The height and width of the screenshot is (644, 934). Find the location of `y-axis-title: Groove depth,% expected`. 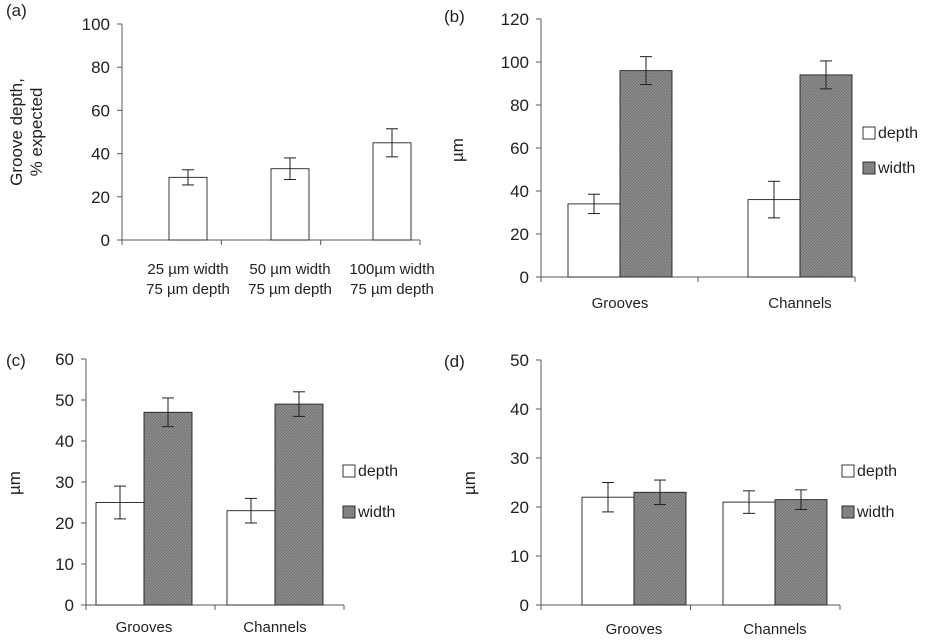

y-axis-title: Groove depth,% expected is located at coordinates (26, 132).